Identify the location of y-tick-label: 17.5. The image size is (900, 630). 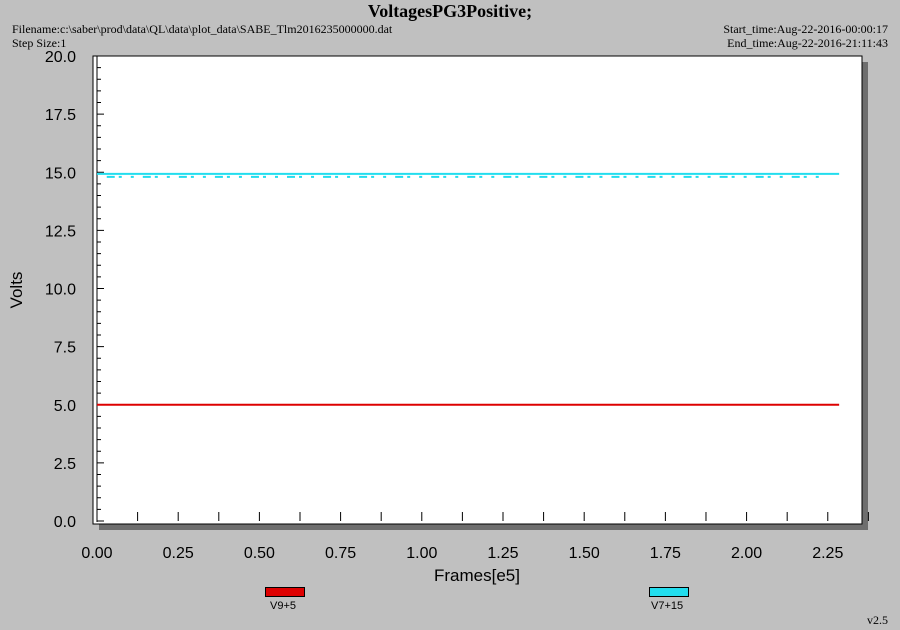
(60, 115).